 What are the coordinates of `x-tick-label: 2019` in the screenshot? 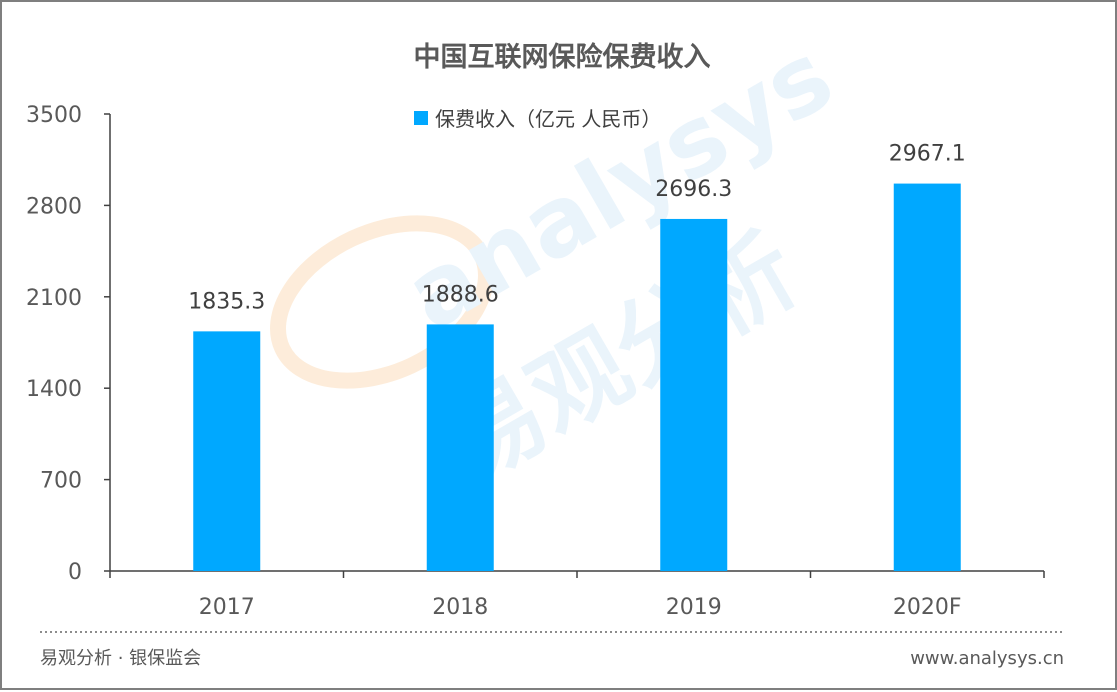 It's located at (694, 607).